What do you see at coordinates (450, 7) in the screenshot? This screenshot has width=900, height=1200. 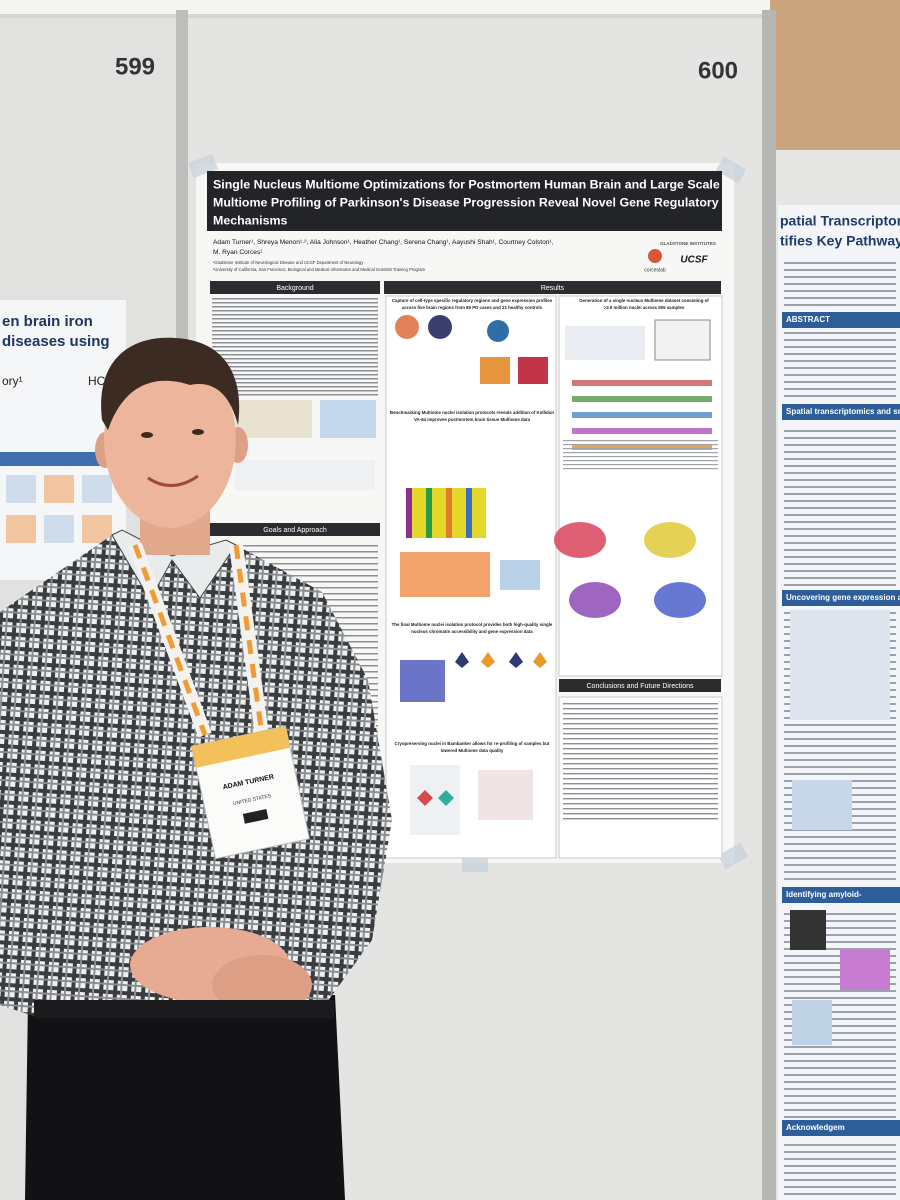 I see `ceiling` at bounding box center [450, 7].